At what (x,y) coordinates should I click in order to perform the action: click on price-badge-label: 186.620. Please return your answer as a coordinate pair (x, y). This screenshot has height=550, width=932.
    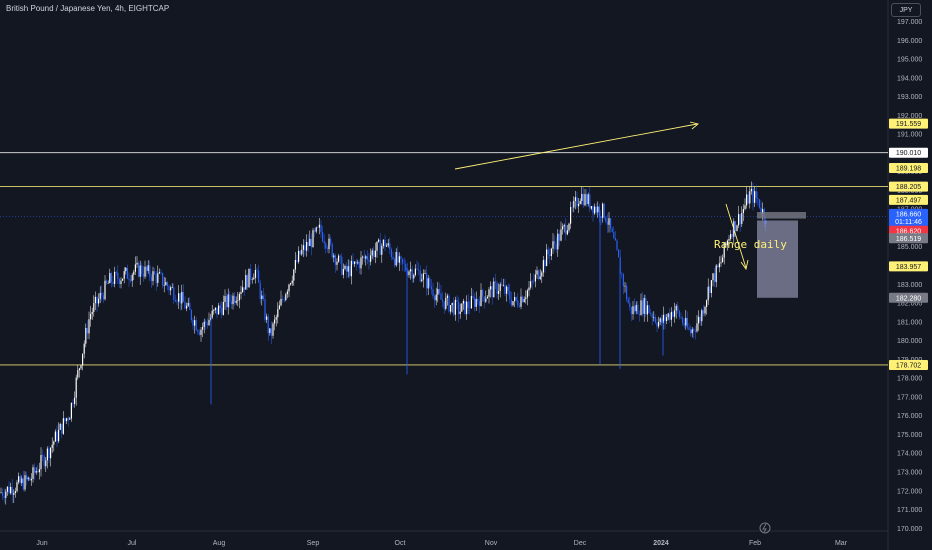
    Looking at the image, I should click on (908, 231).